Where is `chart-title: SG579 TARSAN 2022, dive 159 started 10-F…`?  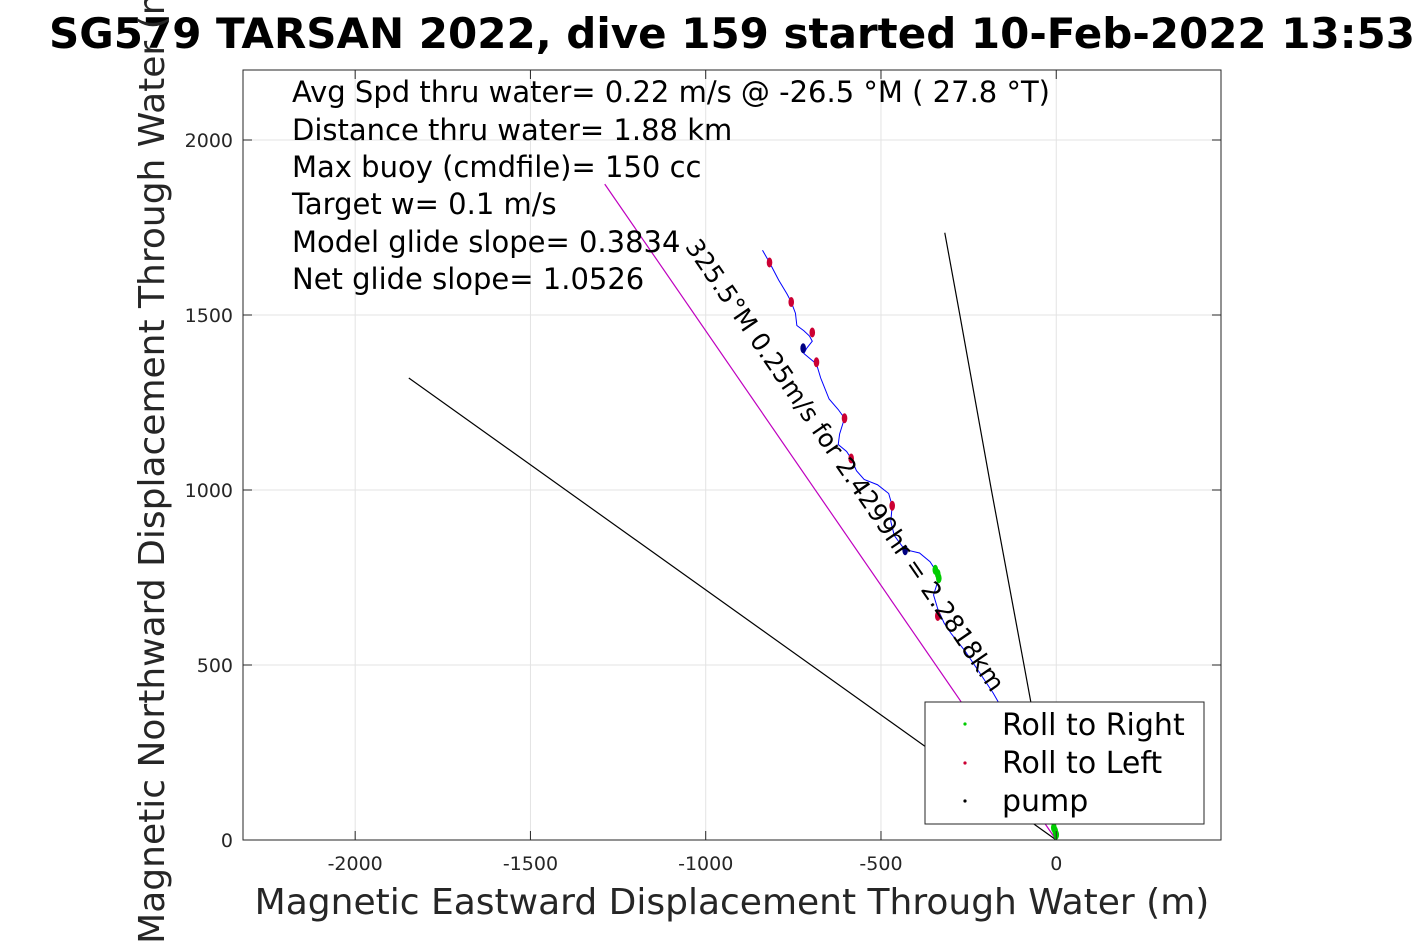 chart-title: SG579 TARSAN 2022, dive 159 started 10-F… is located at coordinates (732, 33).